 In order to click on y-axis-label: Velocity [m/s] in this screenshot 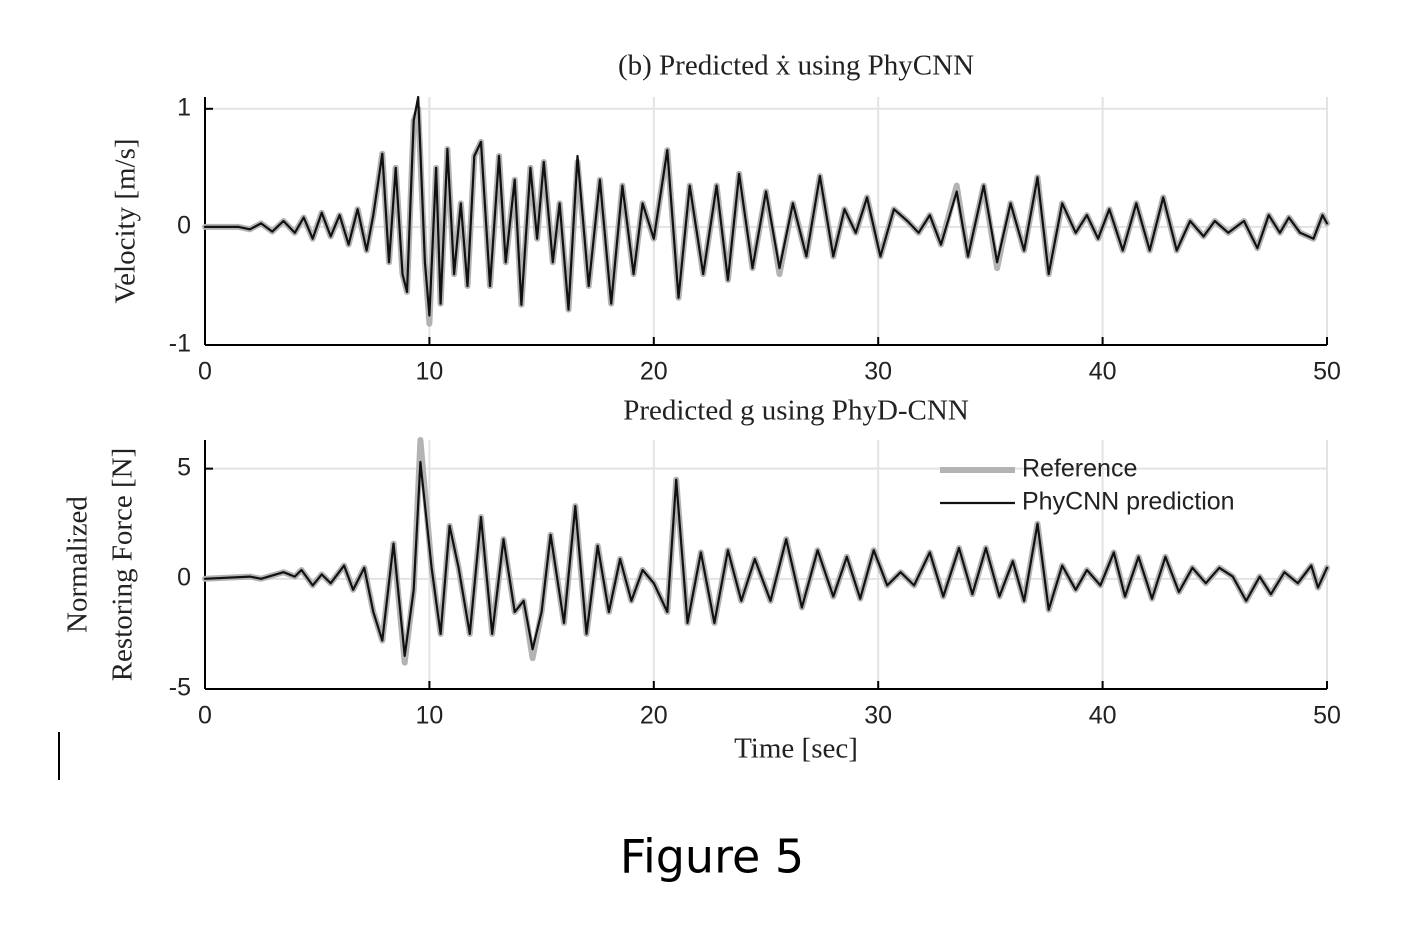, I will do `click(126, 220)`.